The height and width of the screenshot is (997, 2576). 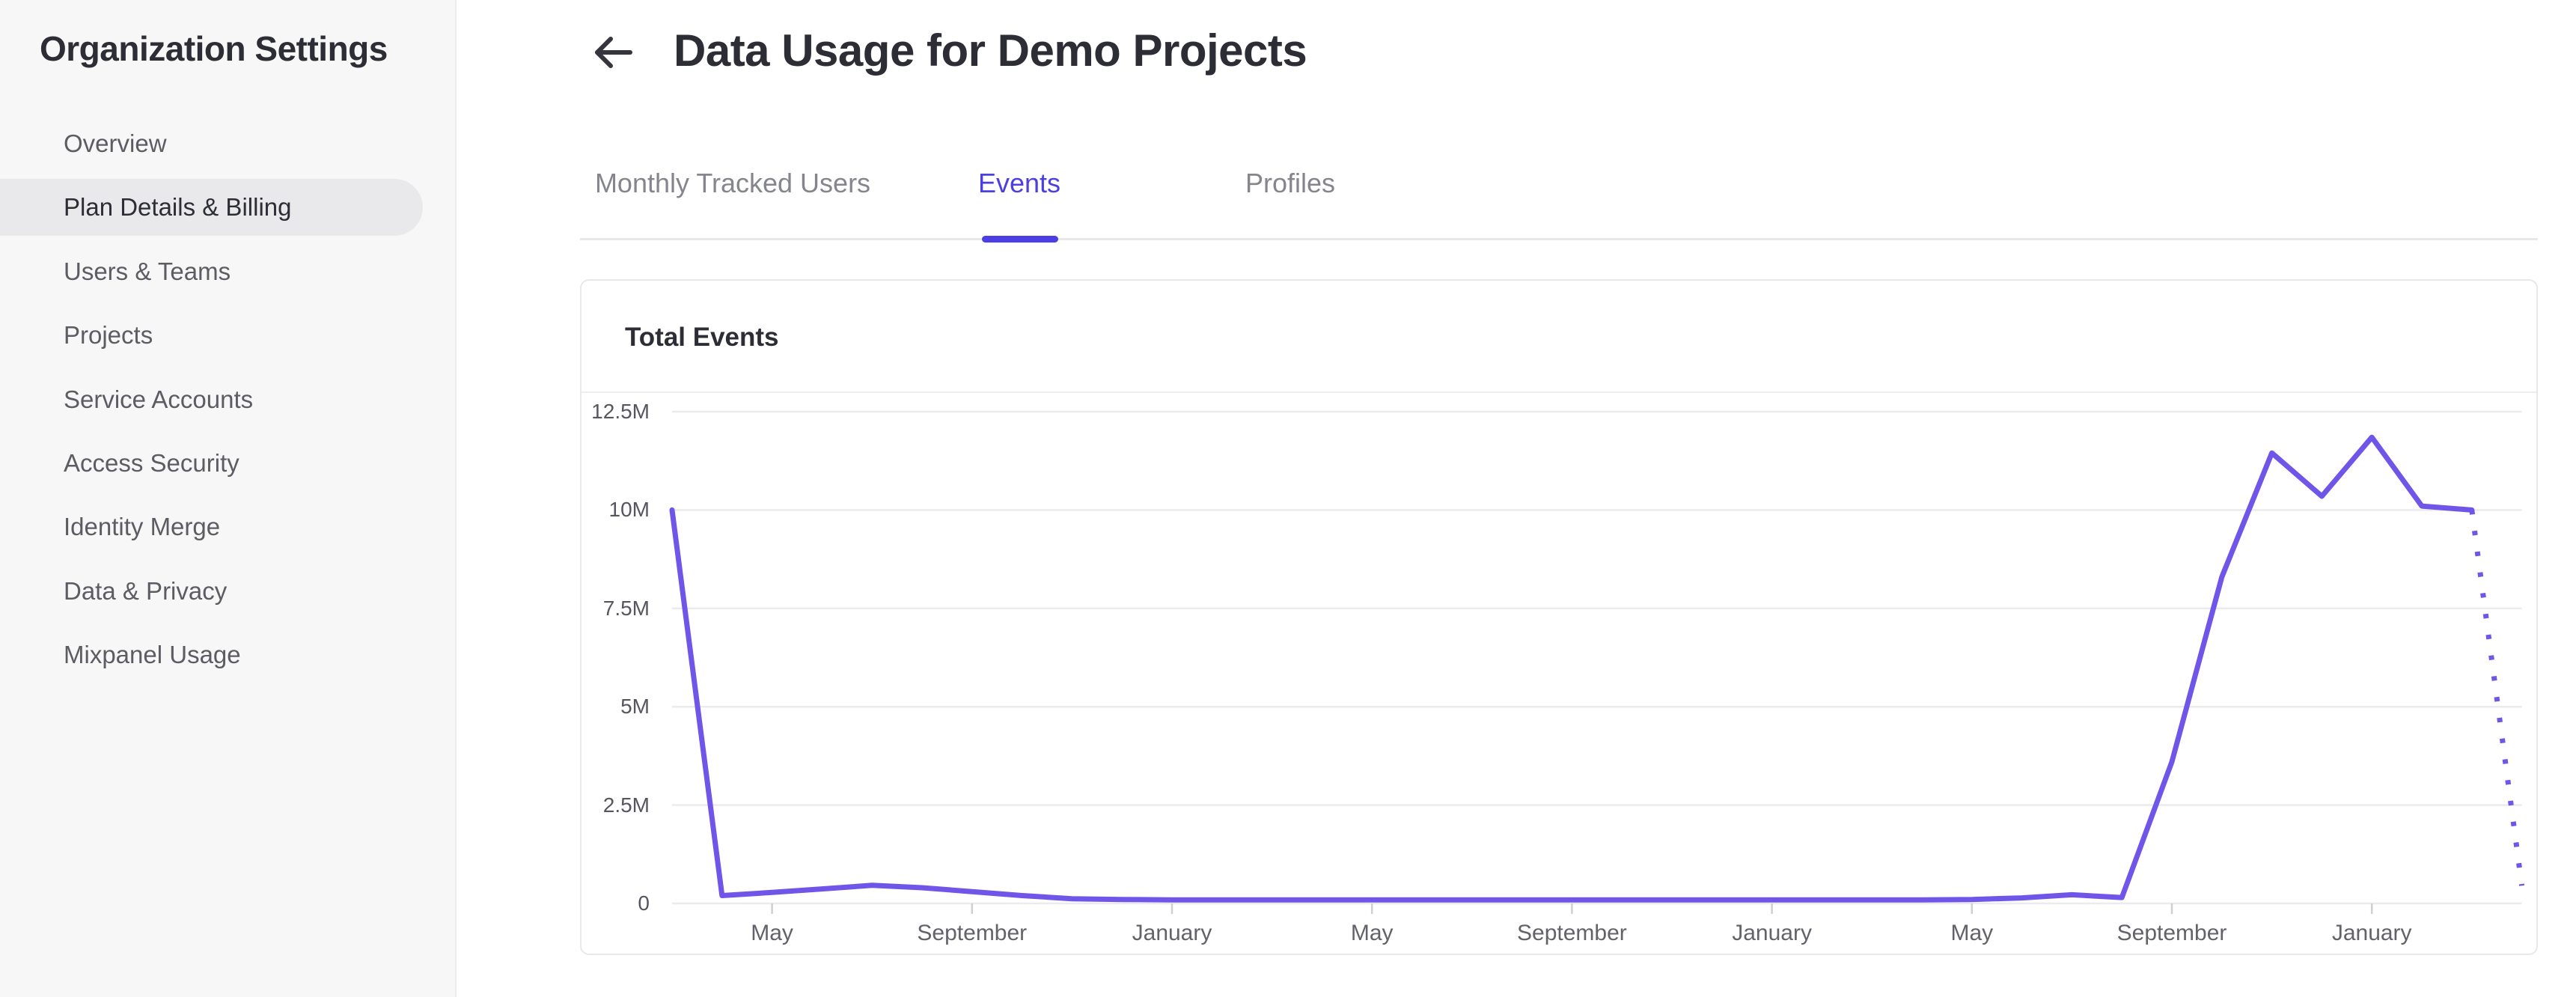 I want to click on y-axis-label-7-5m: 7.5M, so click(x=626, y=608).